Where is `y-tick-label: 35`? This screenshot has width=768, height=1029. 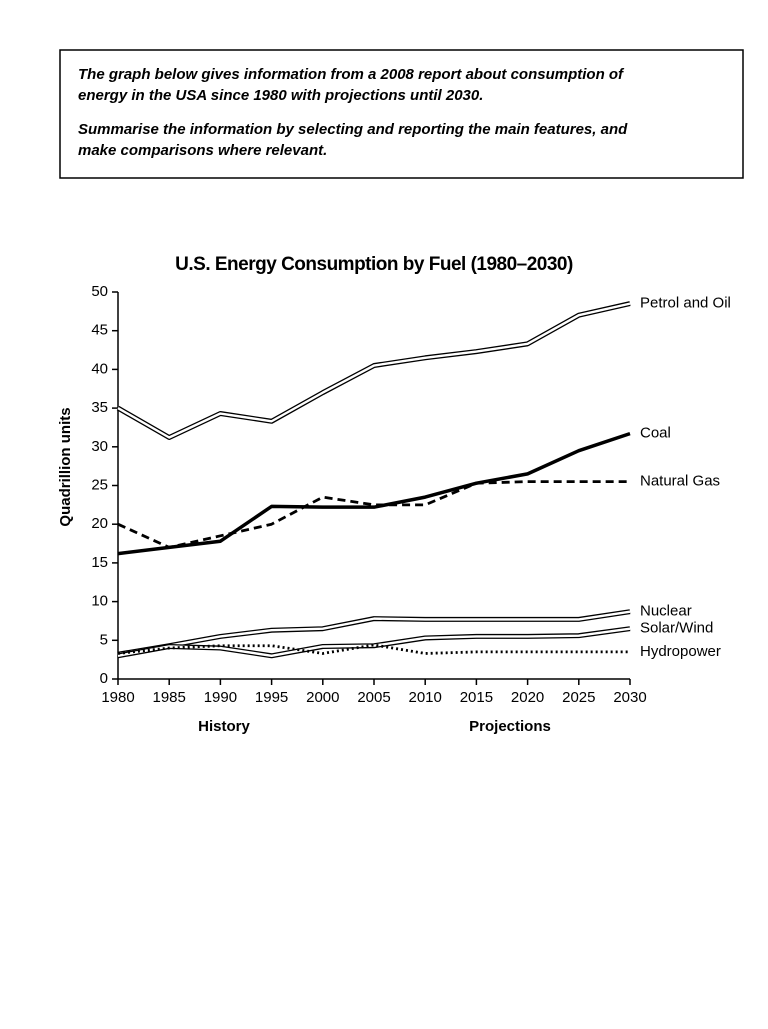 y-tick-label: 35 is located at coordinates (99, 407).